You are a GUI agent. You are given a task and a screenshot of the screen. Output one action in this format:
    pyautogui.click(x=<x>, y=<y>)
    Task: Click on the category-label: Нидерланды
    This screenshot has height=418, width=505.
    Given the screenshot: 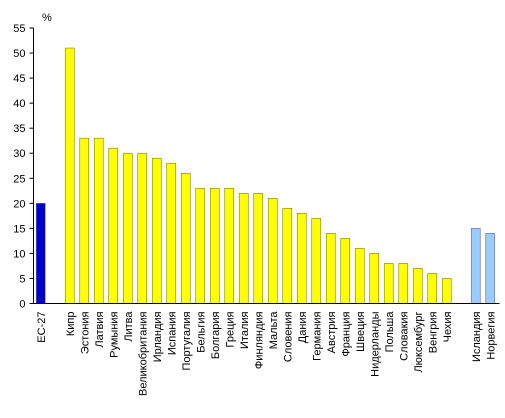 What is the action you would take?
    pyautogui.click(x=375, y=343)
    